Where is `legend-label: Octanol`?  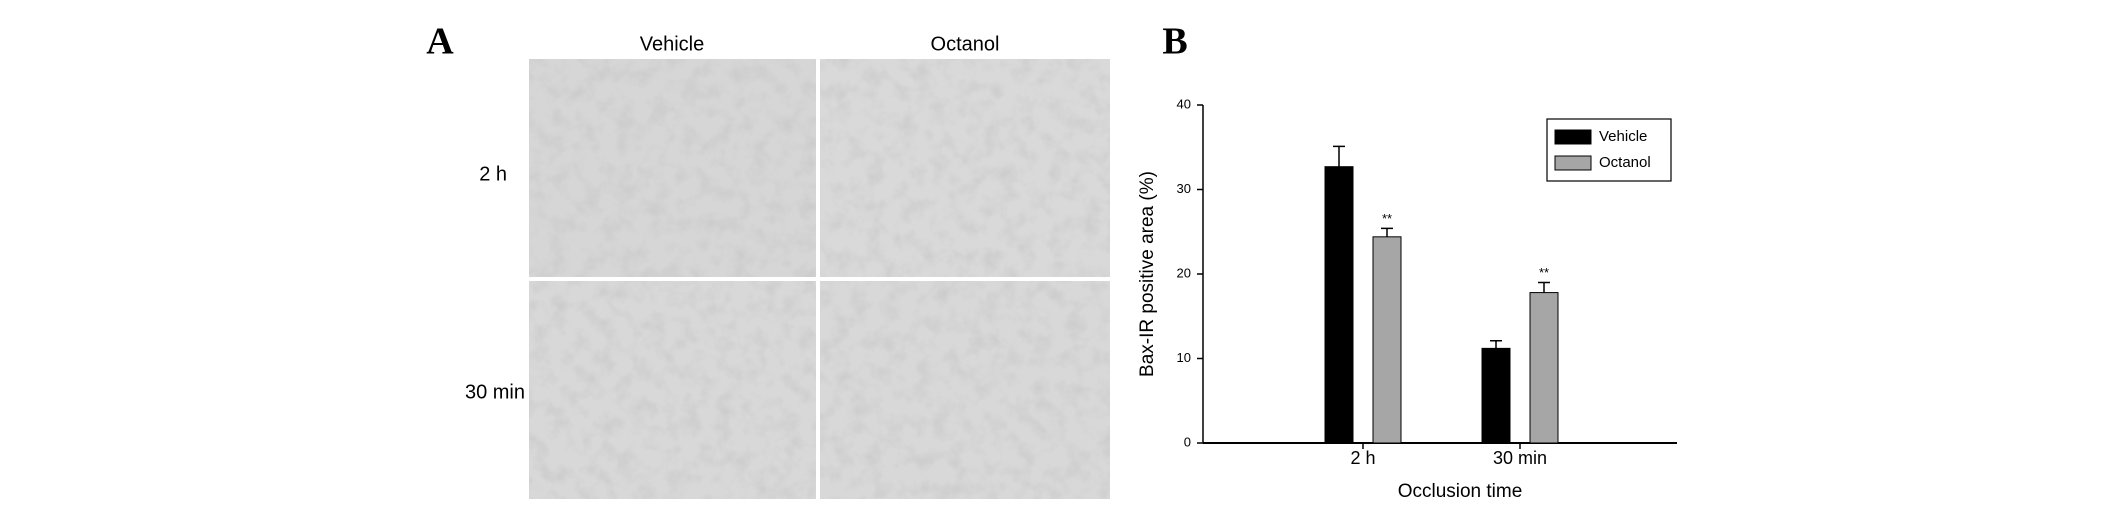
legend-label: Octanol is located at coordinates (1625, 162).